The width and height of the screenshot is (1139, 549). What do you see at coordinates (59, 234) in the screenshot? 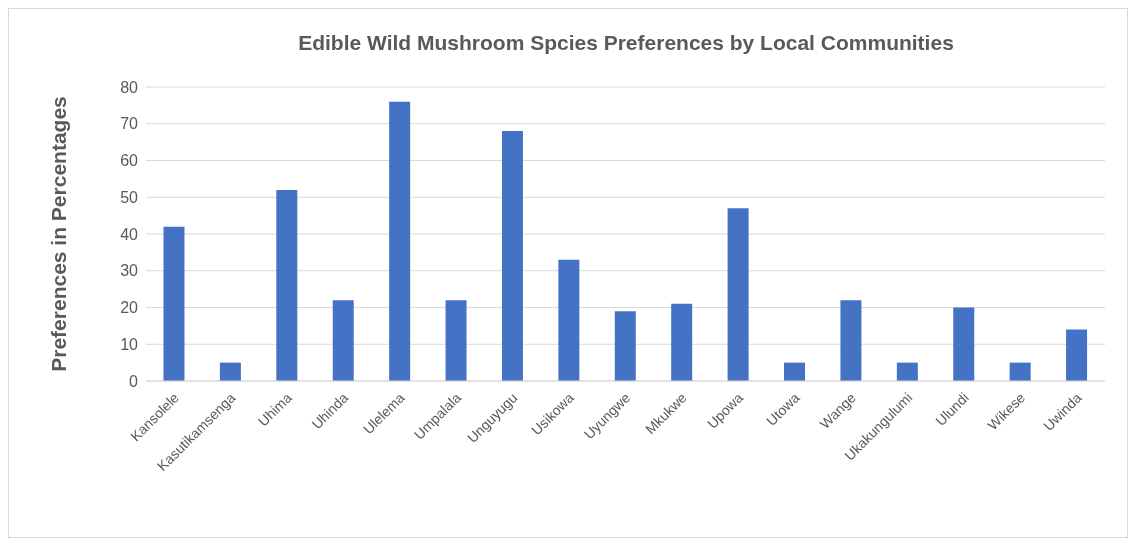
I see `y-axis-title: Preferences in Percentages` at bounding box center [59, 234].